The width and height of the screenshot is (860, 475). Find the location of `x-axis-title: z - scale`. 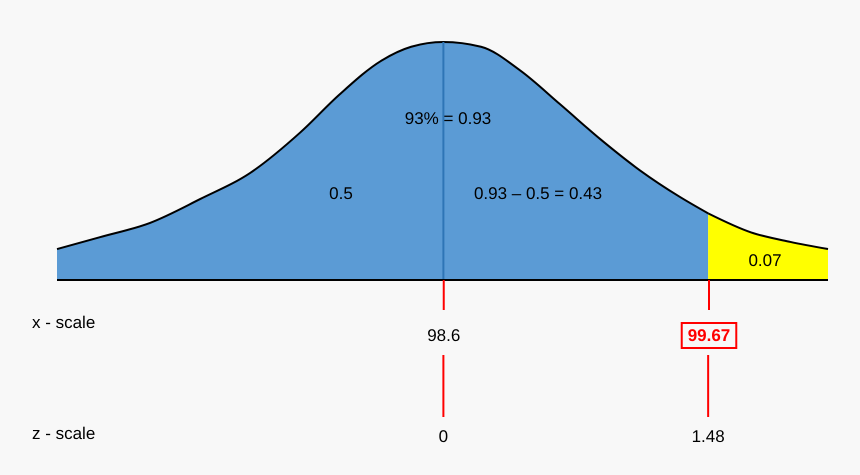

x-axis-title: z - scale is located at coordinates (64, 433).